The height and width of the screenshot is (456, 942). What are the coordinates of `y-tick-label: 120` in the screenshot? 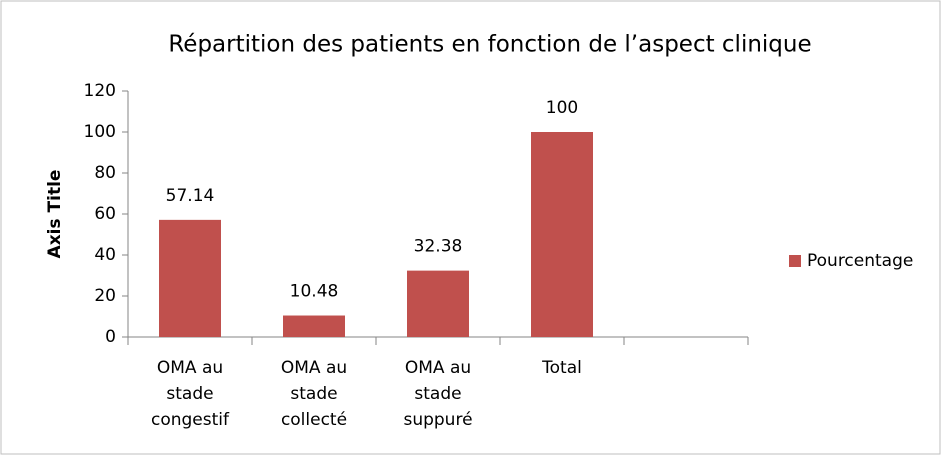 It's located at (100, 91).